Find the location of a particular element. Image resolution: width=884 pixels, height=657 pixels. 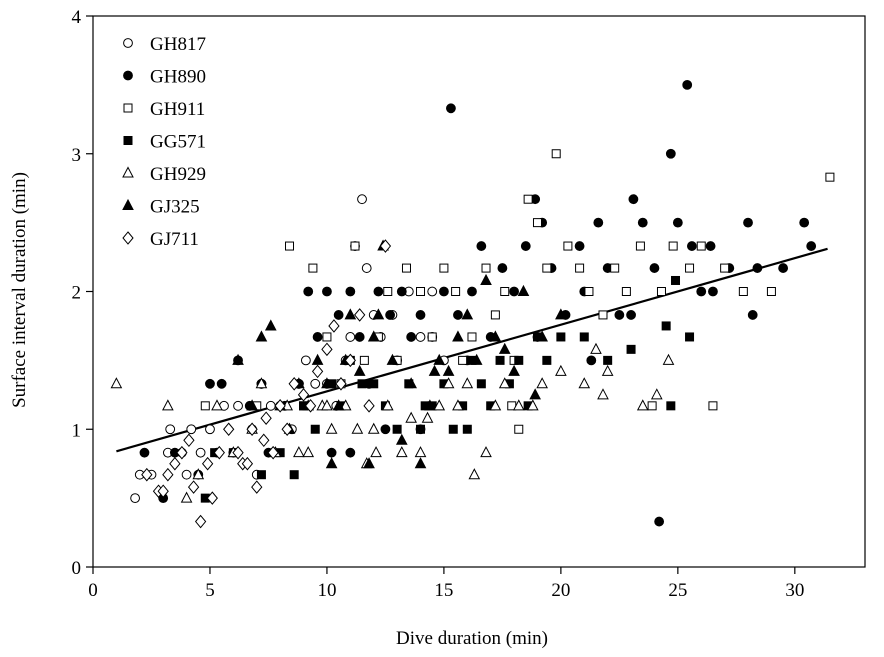

legend-item: GJ711 is located at coordinates (160, 239).